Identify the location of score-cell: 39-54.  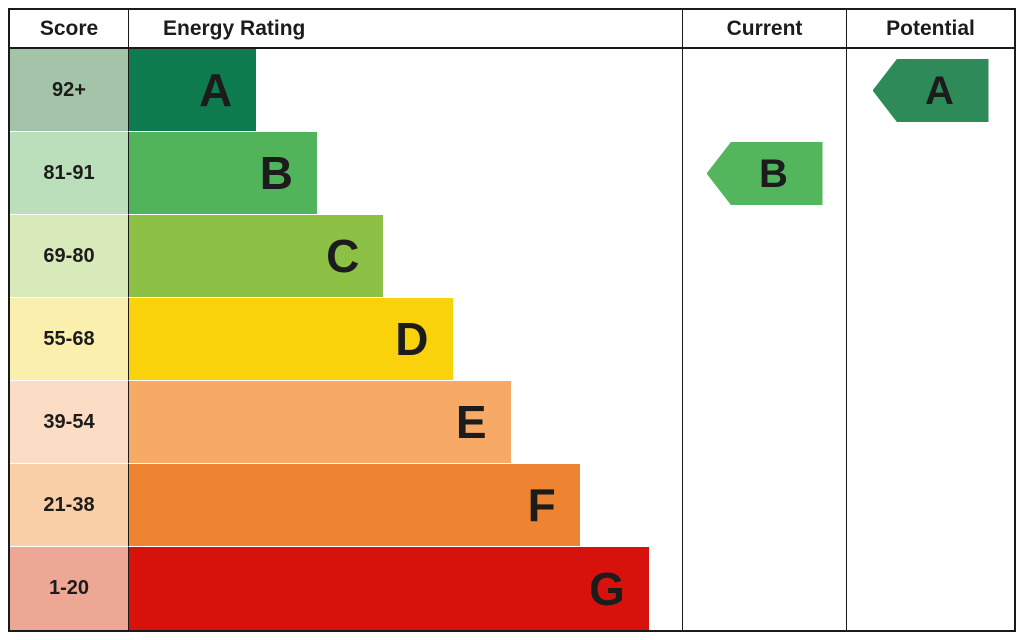
(69, 422).